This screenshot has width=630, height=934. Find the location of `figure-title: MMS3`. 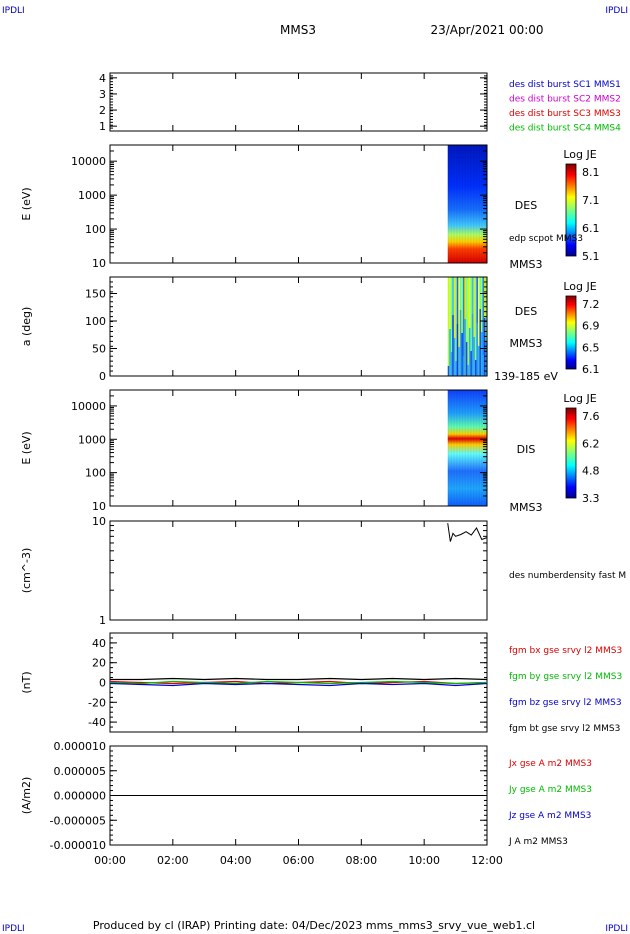

figure-title: MMS3 is located at coordinates (298, 30).